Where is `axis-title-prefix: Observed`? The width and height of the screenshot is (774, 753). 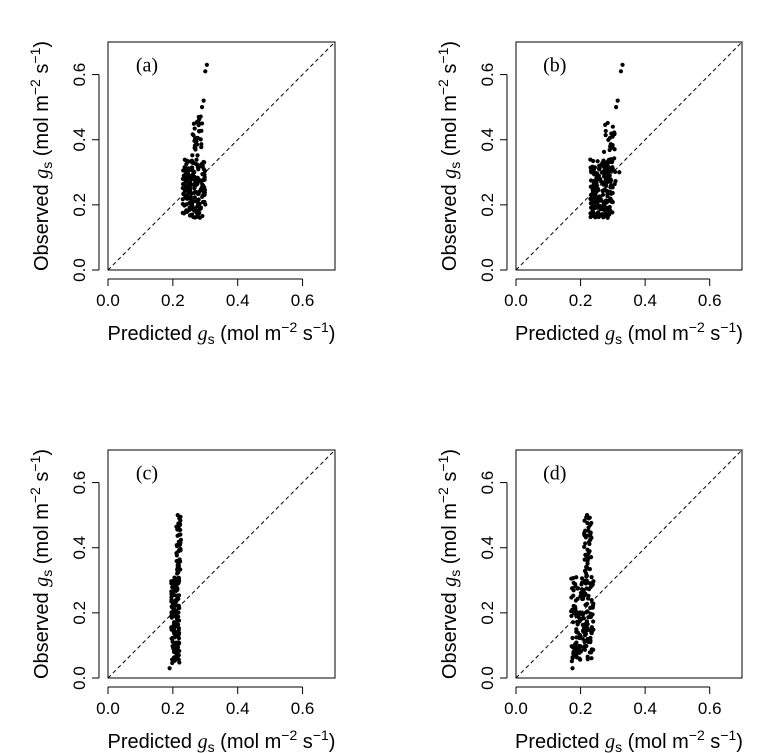
axis-title-prefix: Observed is located at coordinates (450, 633).